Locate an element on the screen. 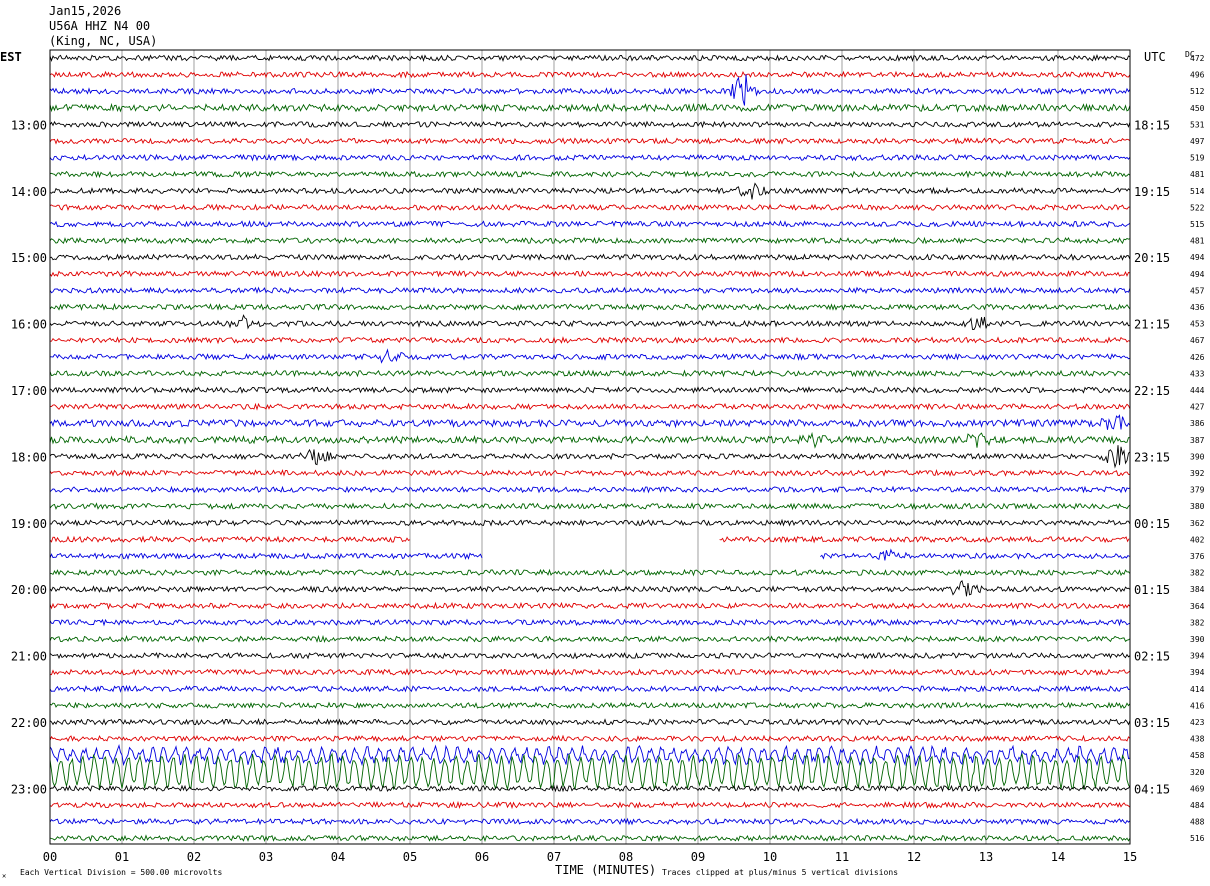 This screenshot has height=886, width=1210. dc-offset-label: 387 is located at coordinates (1197, 440).